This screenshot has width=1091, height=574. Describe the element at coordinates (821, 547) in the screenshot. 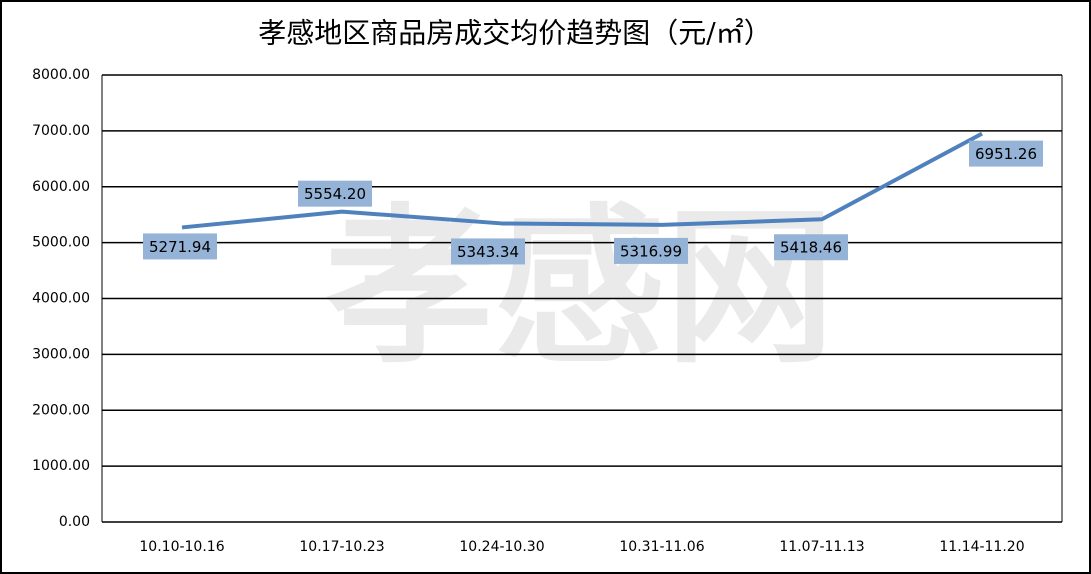

I see `x-tick-label: 11.07-11.13` at that location.